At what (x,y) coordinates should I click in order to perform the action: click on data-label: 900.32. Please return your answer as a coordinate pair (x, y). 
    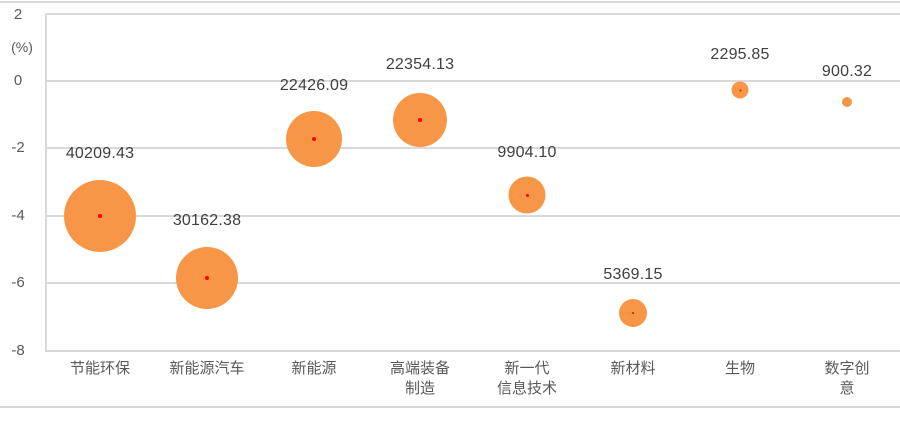
    Looking at the image, I should click on (847, 71).